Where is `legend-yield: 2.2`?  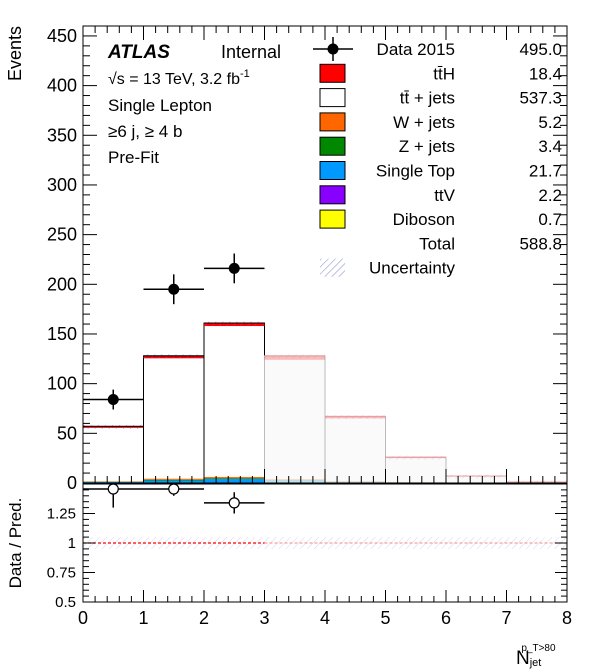
legend-yield: 2.2 is located at coordinates (550, 195).